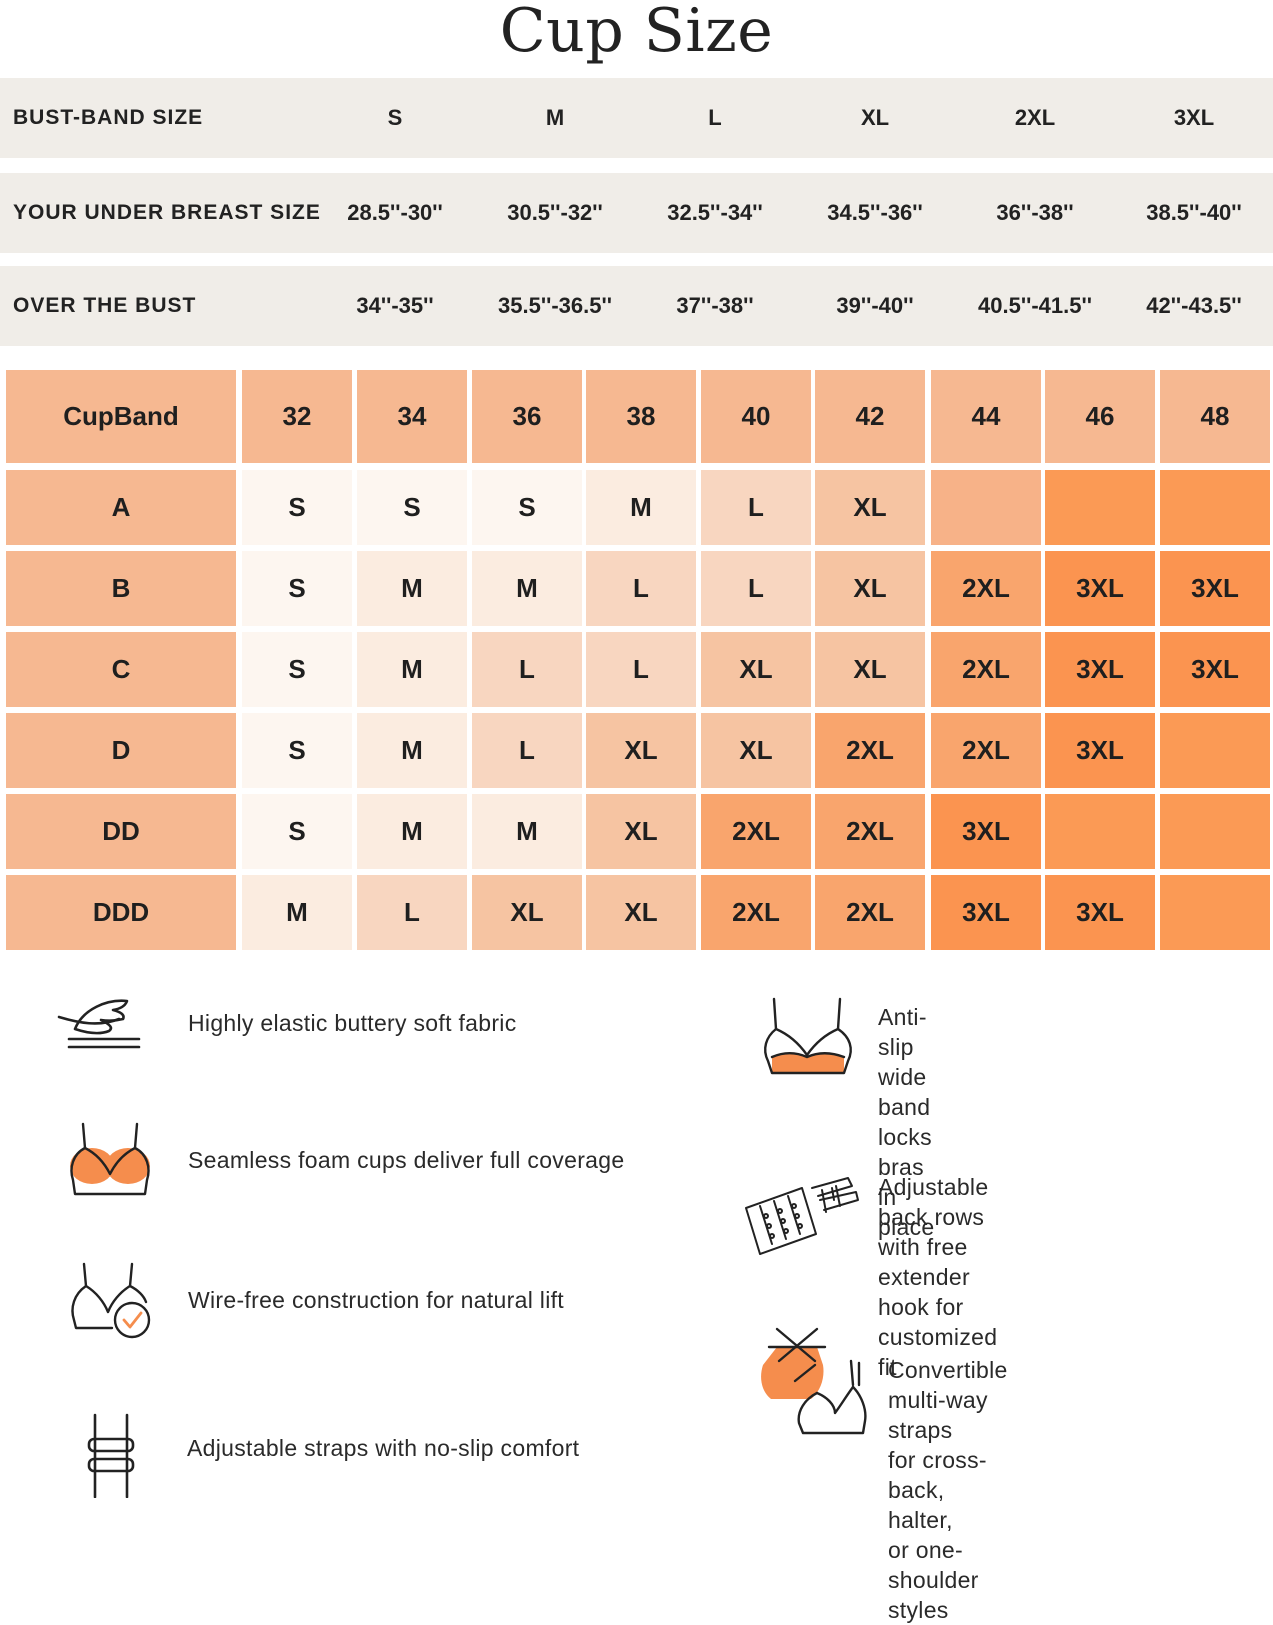 This screenshot has height=1625, width=1273. What do you see at coordinates (986, 416) in the screenshot?
I see `band-header: 44` at bounding box center [986, 416].